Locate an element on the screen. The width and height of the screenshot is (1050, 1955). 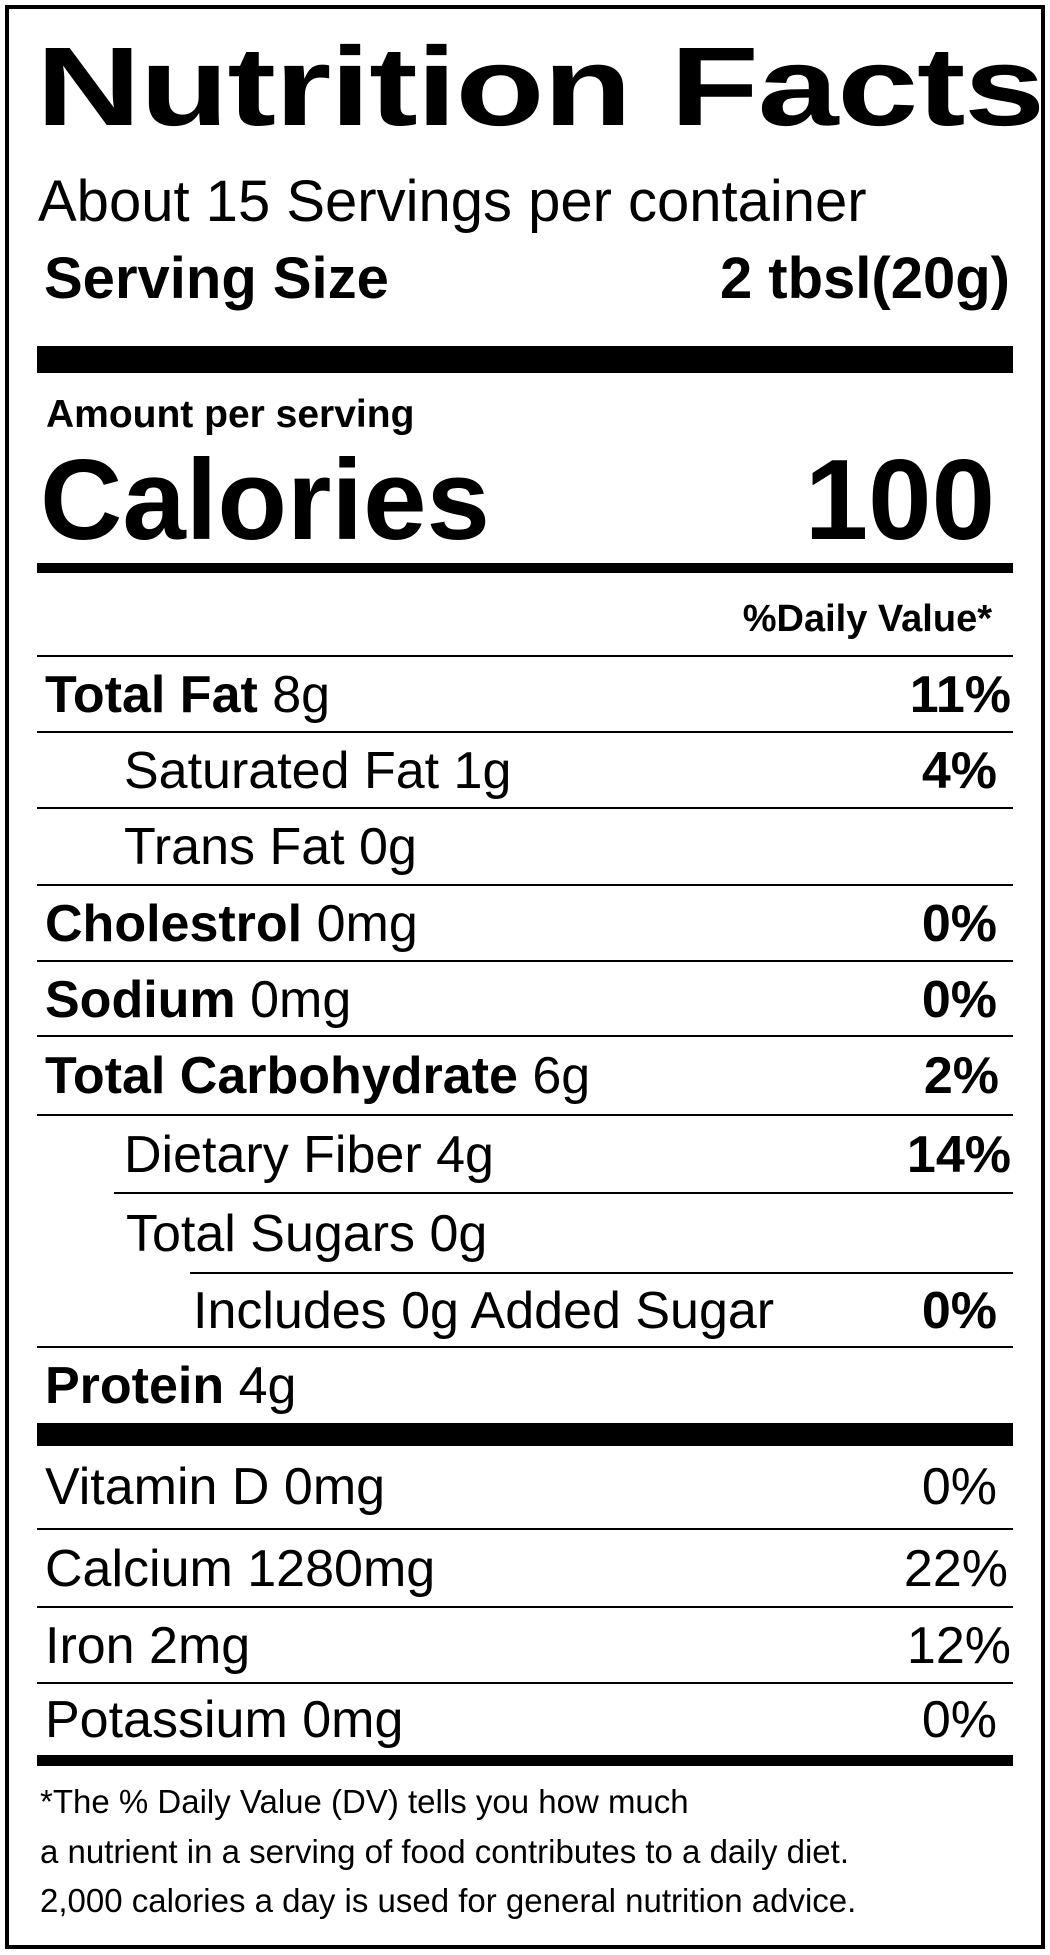
calories-label: Calories is located at coordinates (265, 500).